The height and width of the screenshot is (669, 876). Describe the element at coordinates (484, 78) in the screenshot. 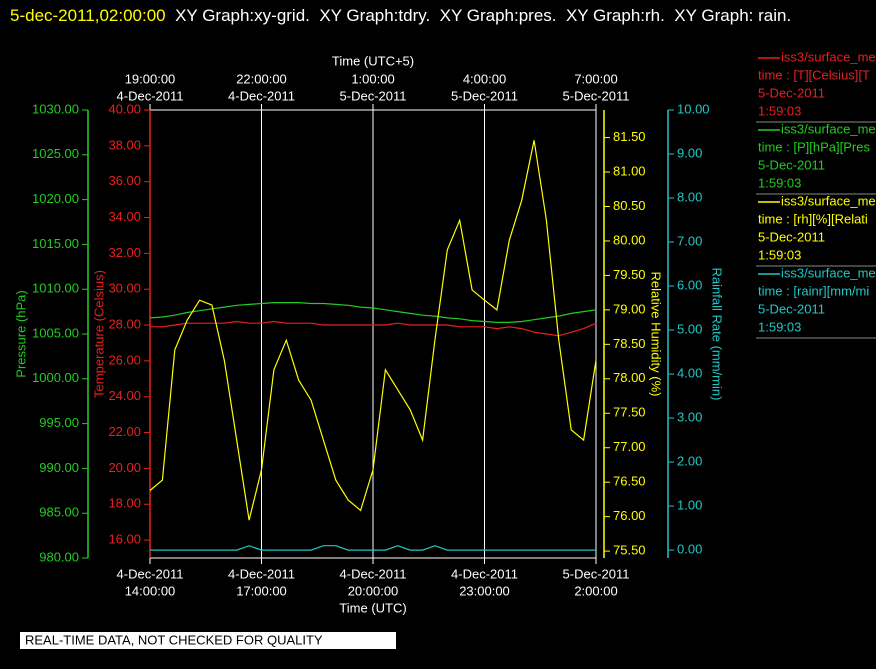

I see `x2-tick-label: 4:00:00` at that location.